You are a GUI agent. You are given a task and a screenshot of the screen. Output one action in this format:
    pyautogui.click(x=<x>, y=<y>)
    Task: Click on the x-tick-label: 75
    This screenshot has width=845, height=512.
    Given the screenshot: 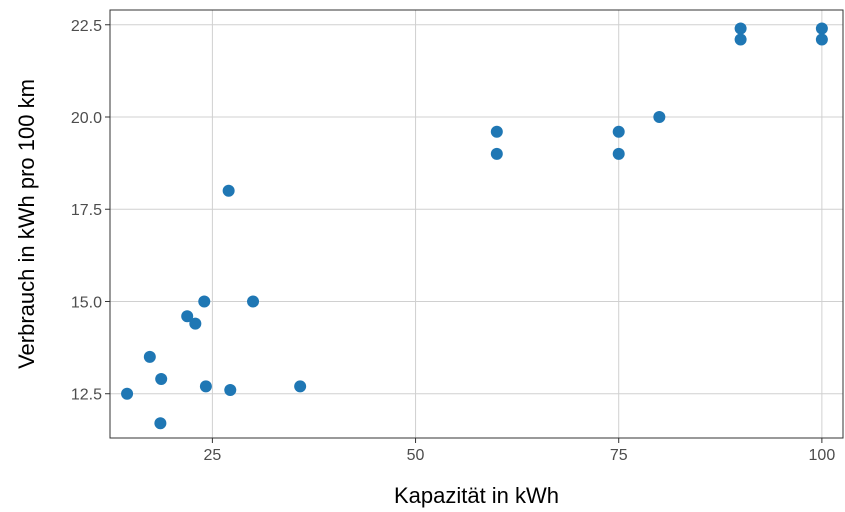 What is the action you would take?
    pyautogui.click(x=619, y=455)
    